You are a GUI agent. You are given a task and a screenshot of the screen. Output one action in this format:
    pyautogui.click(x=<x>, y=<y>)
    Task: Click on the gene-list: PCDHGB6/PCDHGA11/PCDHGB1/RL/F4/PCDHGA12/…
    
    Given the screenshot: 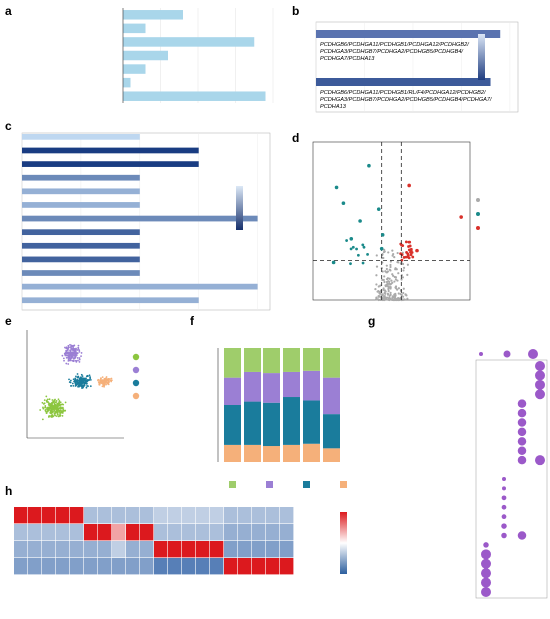 What is the action you would take?
    pyautogui.click(x=403, y=93)
    